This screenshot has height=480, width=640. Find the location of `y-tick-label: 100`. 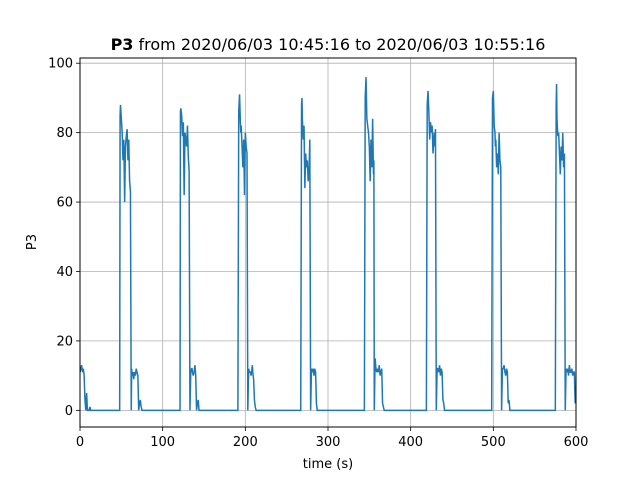

y-tick-label: 100 is located at coordinates (60, 64).